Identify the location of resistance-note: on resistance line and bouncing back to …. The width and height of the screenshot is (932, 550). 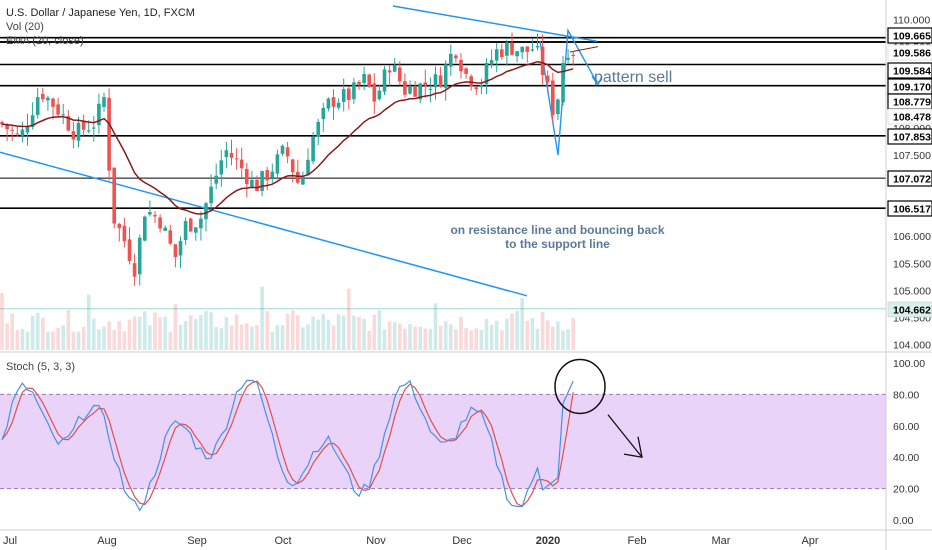
(557, 237).